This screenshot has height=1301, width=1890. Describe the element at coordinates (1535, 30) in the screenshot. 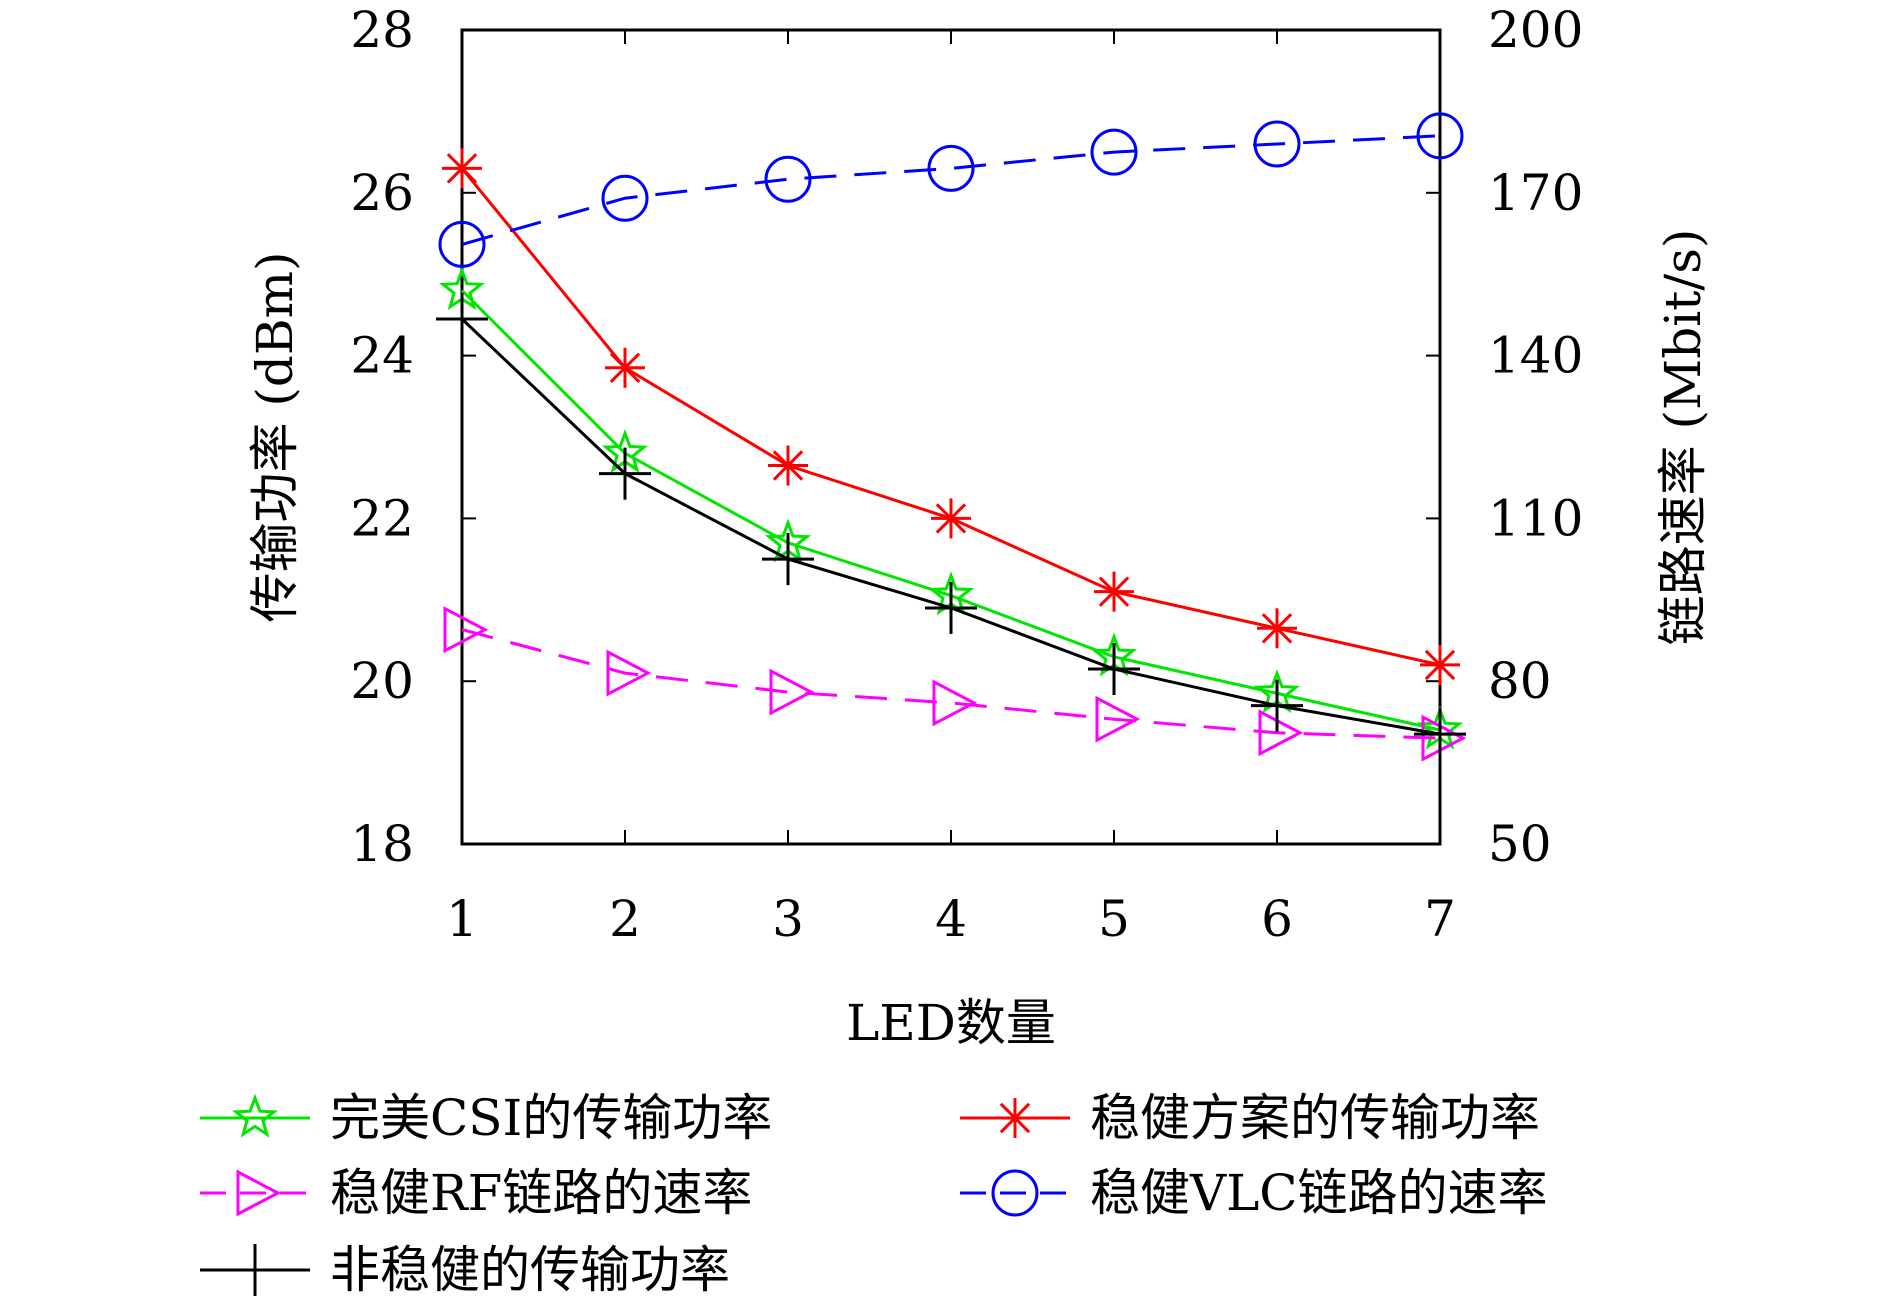

I see `y2-tick-label: 200` at that location.